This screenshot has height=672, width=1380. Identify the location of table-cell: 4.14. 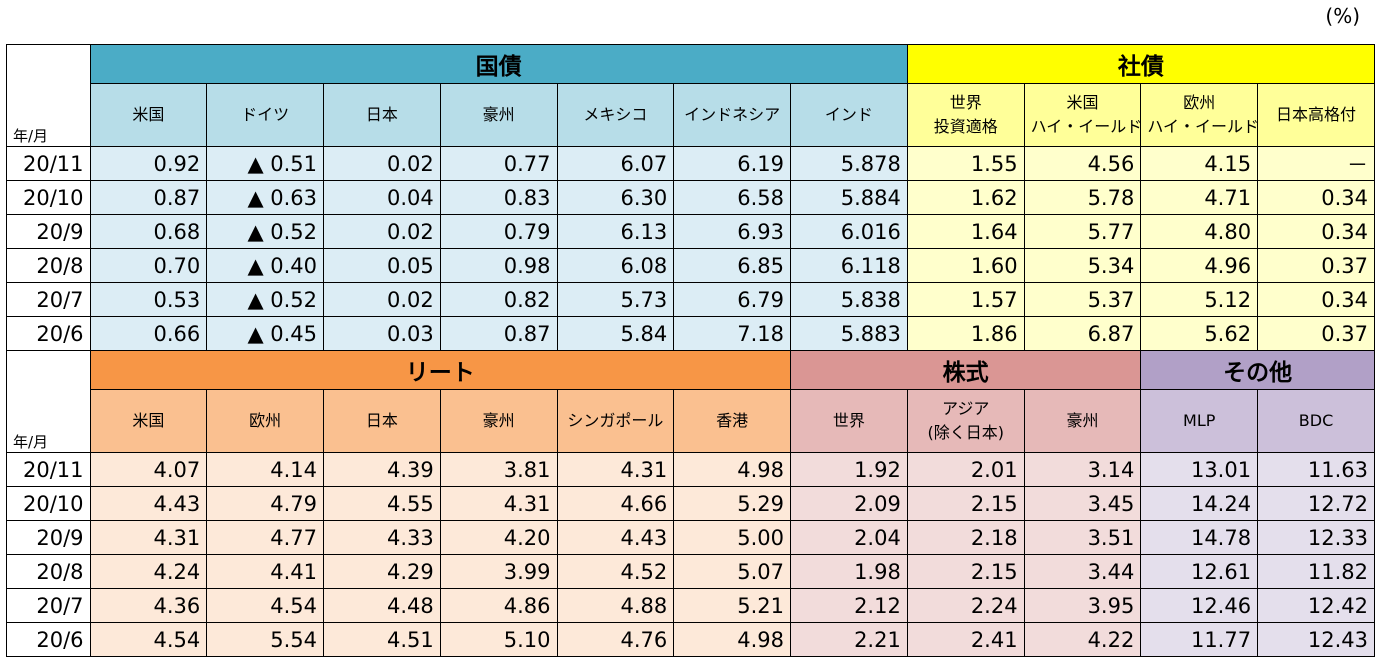
(265, 469).